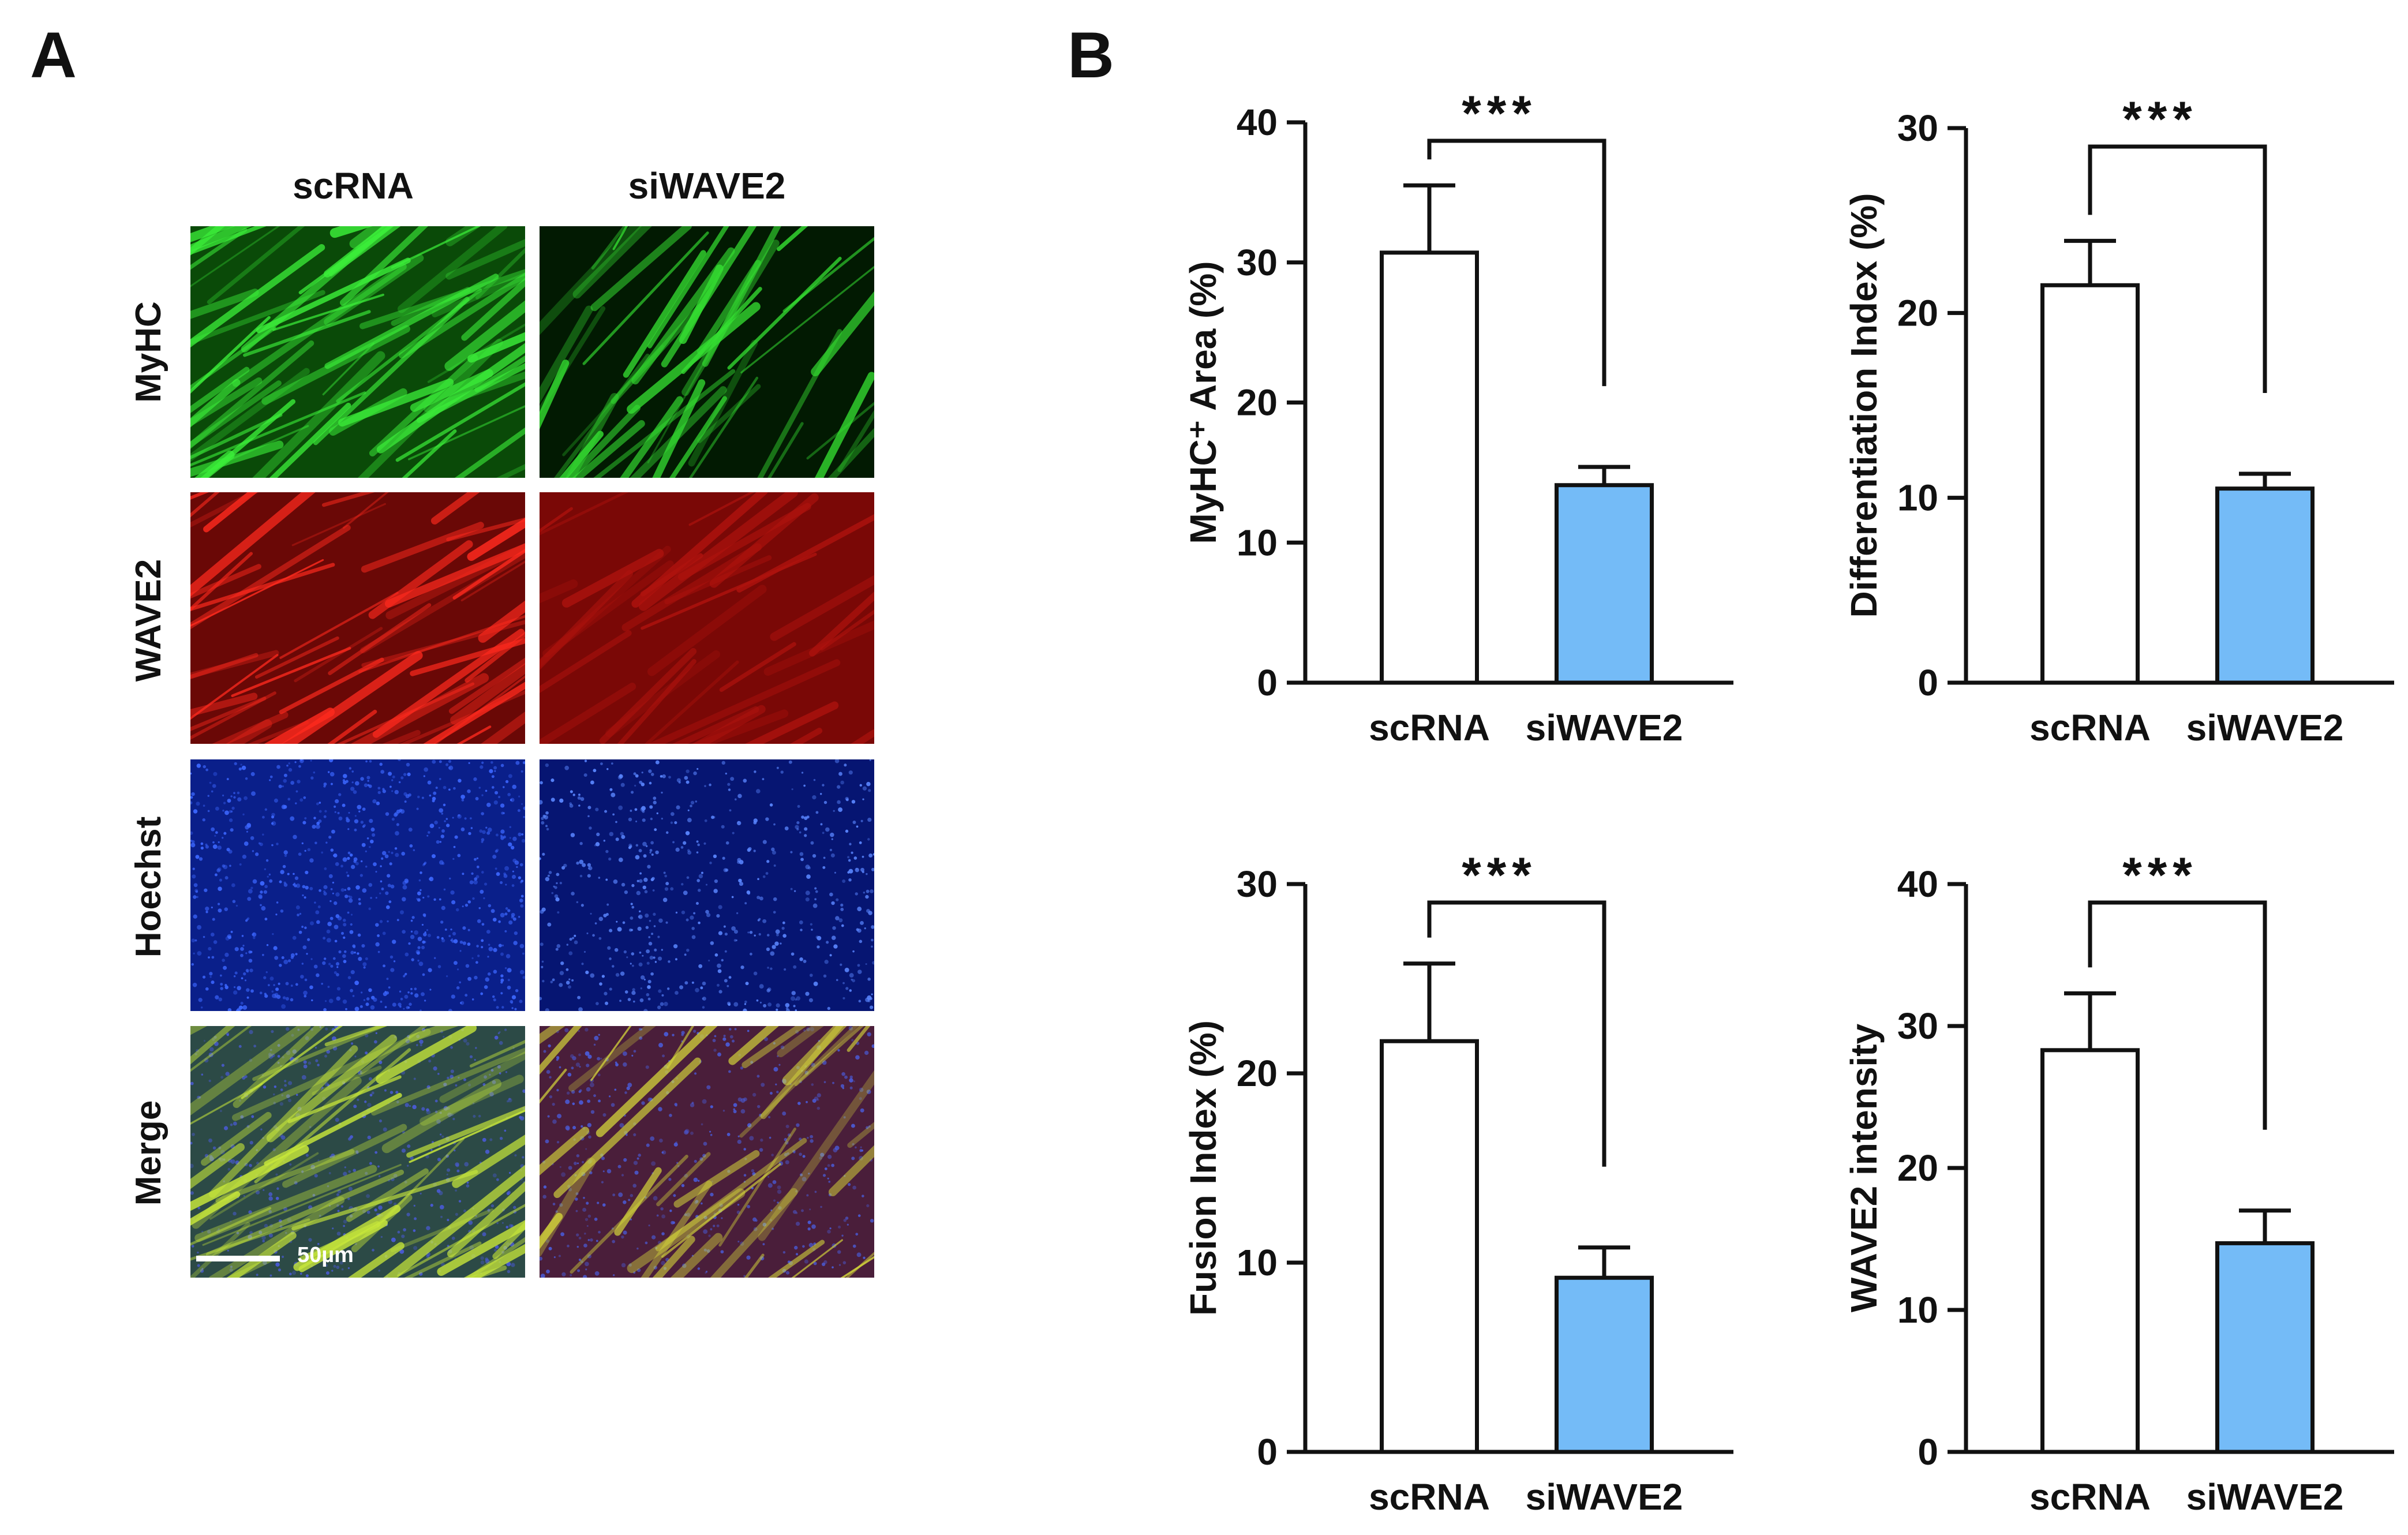 This screenshot has height=1535, width=2408. I want to click on y-axis-label: MyHC⁺ Area (%), so click(1203, 402).